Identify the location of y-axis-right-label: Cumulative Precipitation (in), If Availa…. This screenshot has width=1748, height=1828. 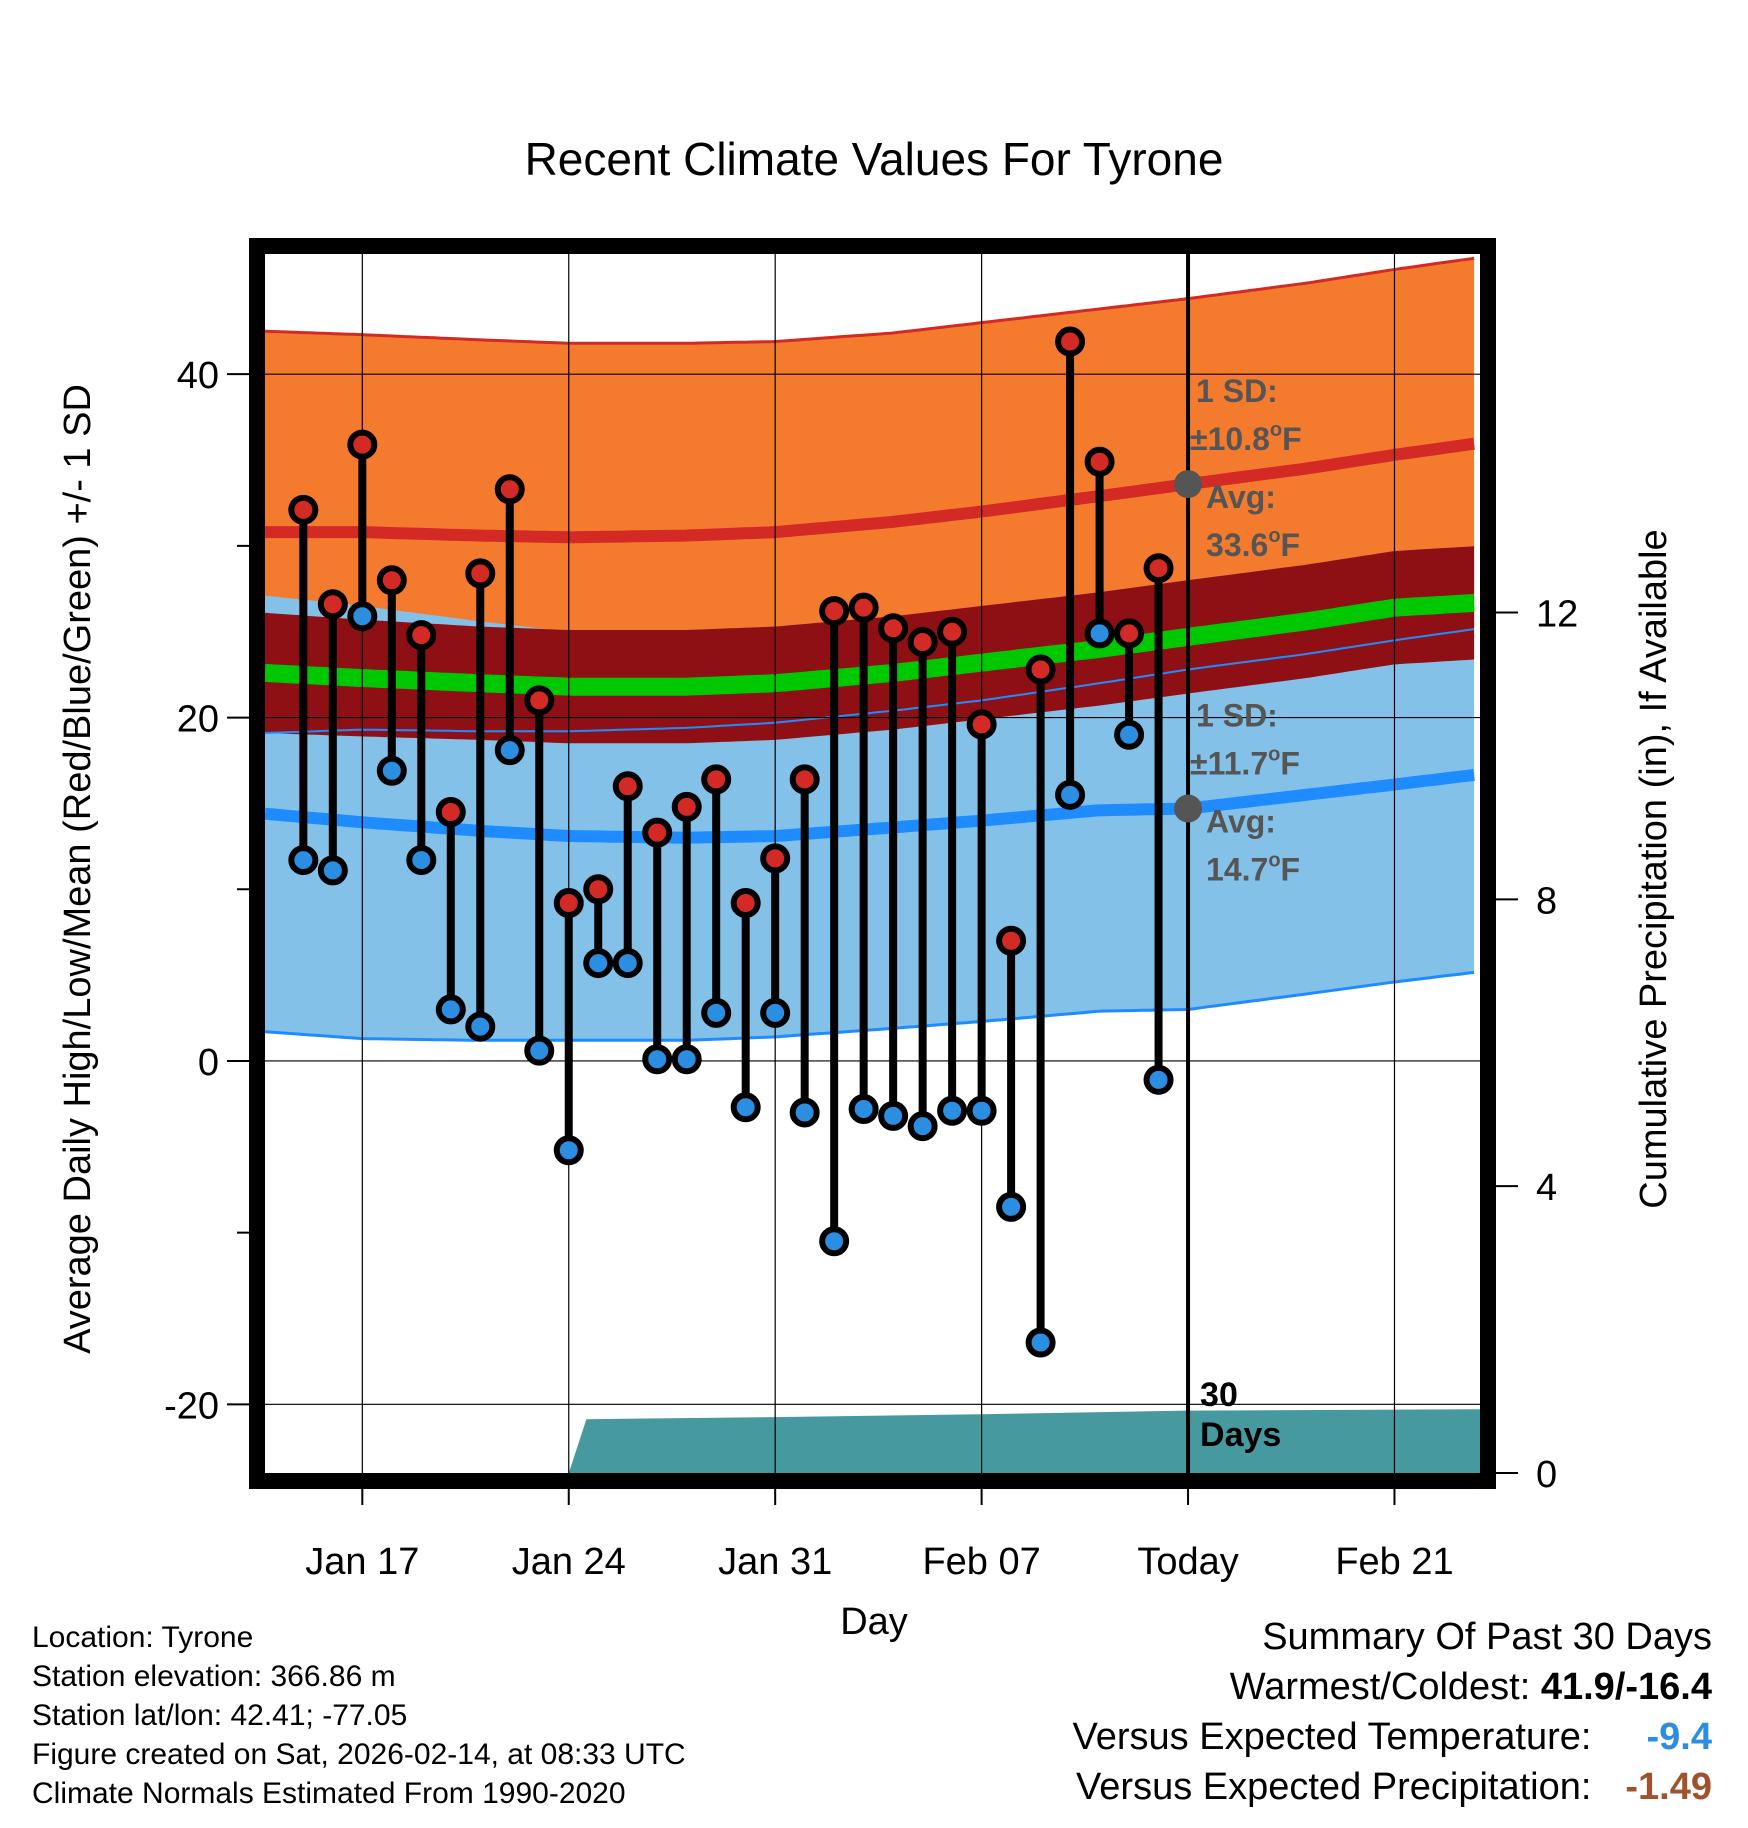
(1654, 868).